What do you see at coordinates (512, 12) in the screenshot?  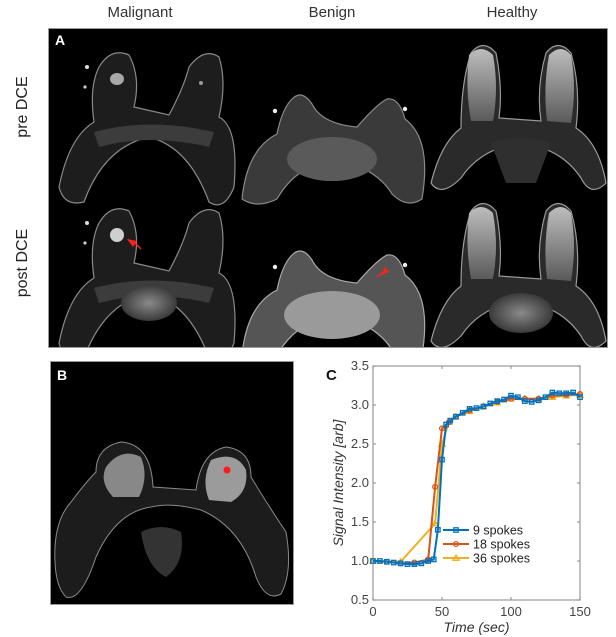 I see `column-title-healthy: Healthy` at bounding box center [512, 12].